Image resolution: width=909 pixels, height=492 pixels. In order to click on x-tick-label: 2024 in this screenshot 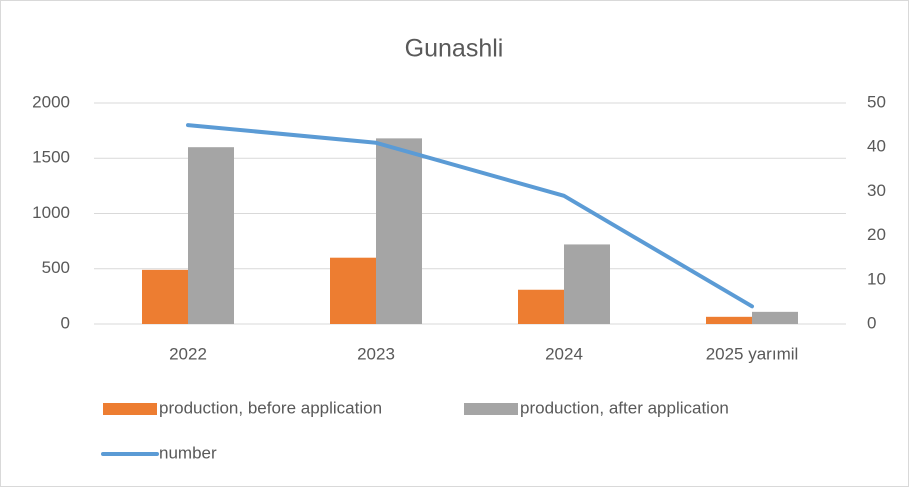, I will do `click(564, 353)`.